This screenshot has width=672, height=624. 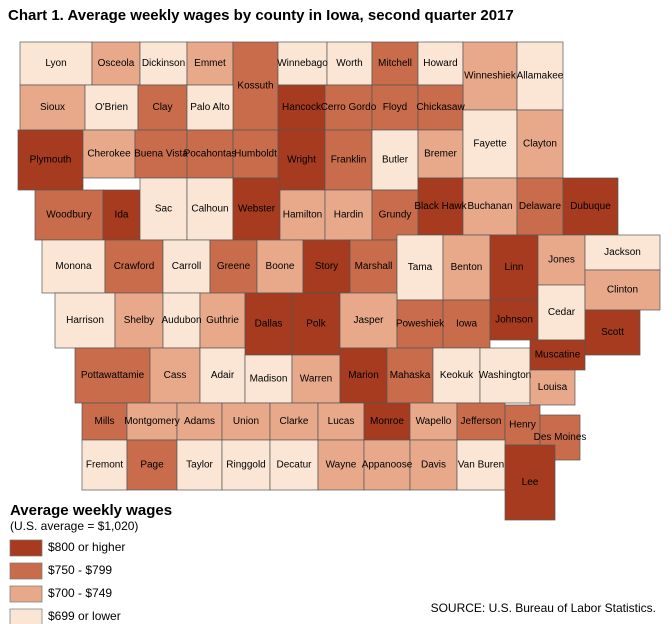 What do you see at coordinates (104, 465) in the screenshot?
I see `county-label: Fremont` at bounding box center [104, 465].